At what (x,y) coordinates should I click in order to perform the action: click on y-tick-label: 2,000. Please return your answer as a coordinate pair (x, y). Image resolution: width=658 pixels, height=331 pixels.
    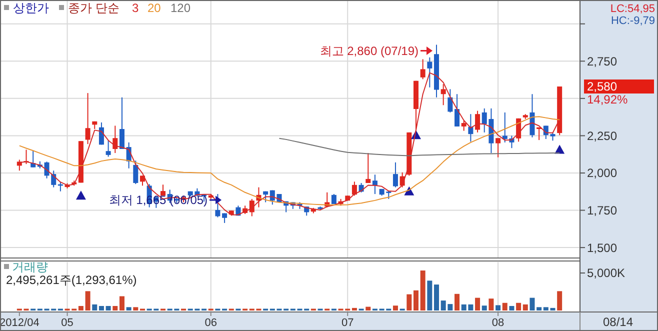
    Looking at the image, I should click on (602, 173).